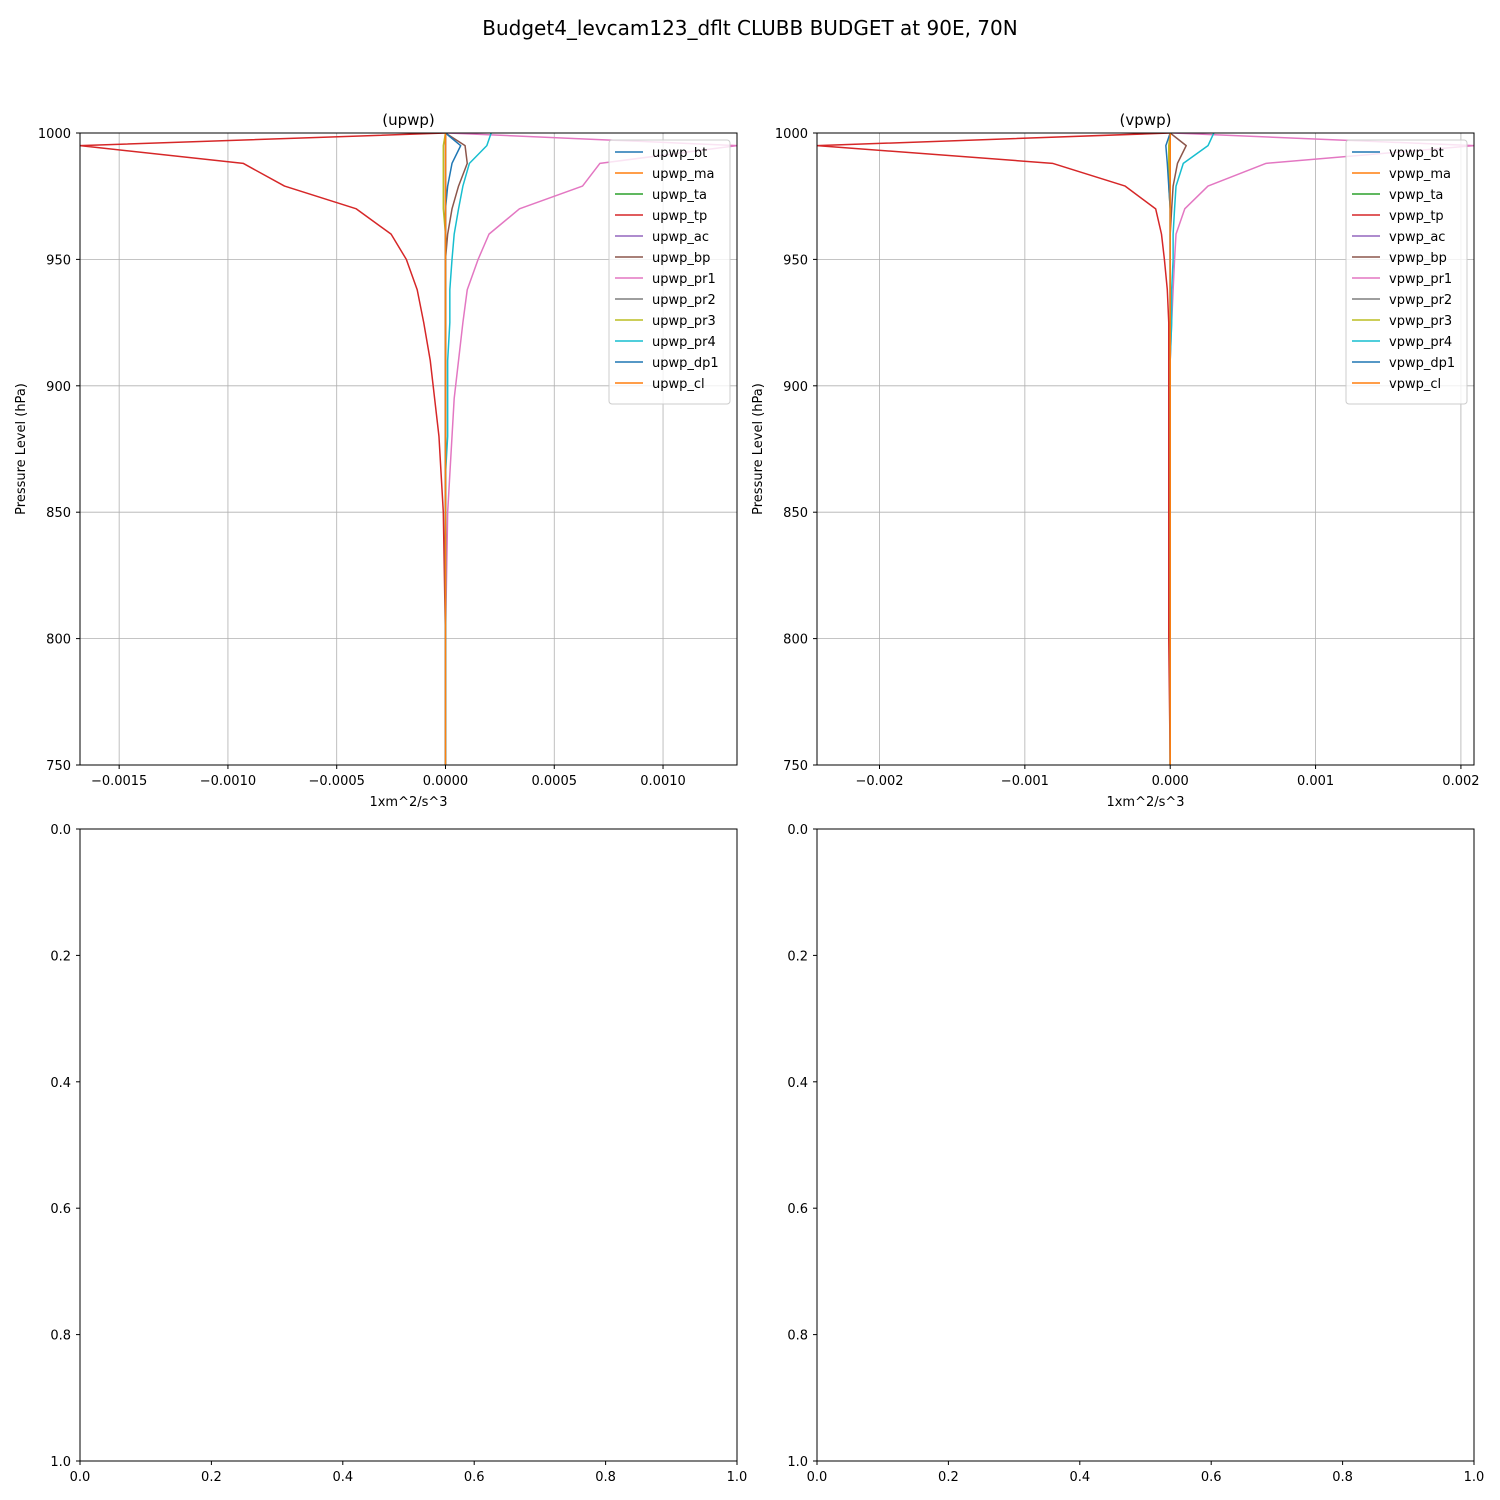 Image resolution: width=1500 pixels, height=1500 pixels. I want to click on legend-label: upwp_pr3, so click(684, 321).